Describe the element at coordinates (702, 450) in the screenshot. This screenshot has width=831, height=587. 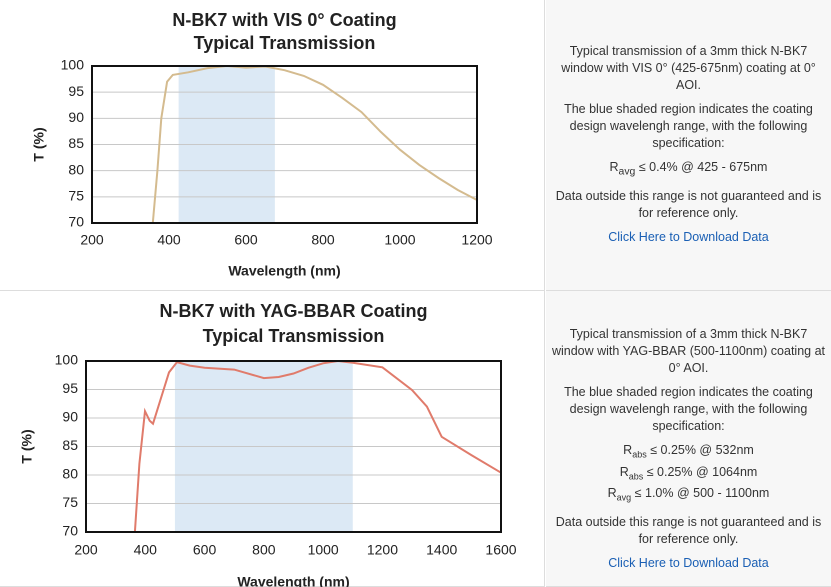
I see `spec-text: ≤ 0.25% @ 532nm` at that location.